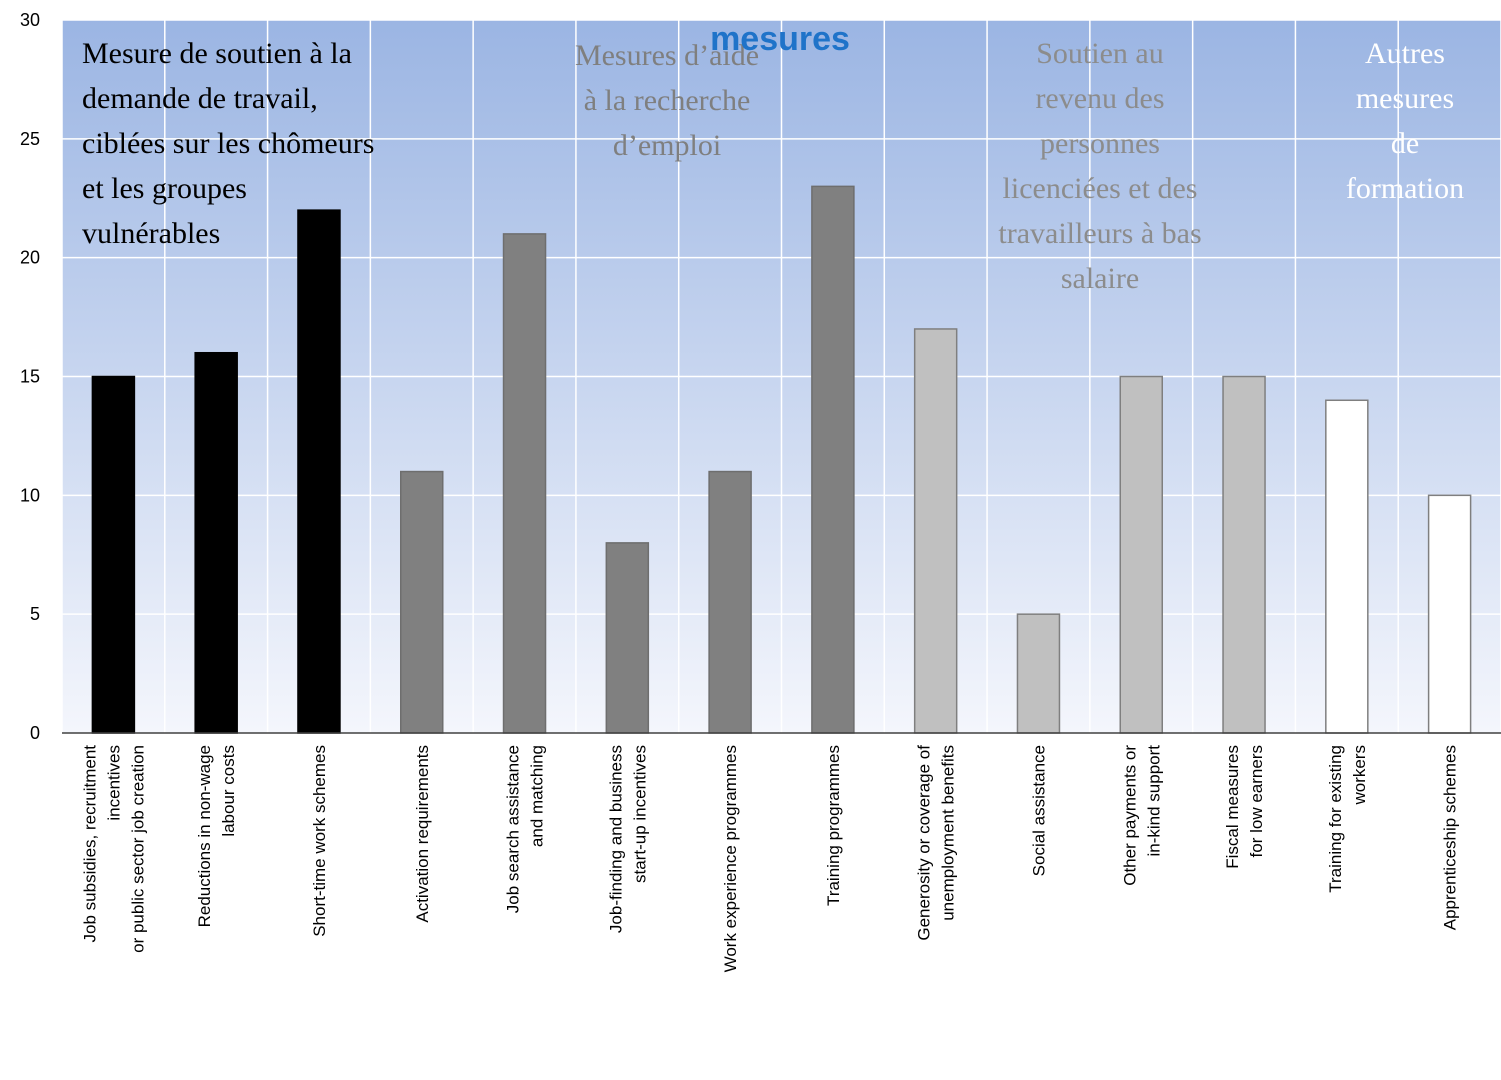 This screenshot has width=1501, height=1080. I want to click on y-tick-label: 5, so click(35, 614).